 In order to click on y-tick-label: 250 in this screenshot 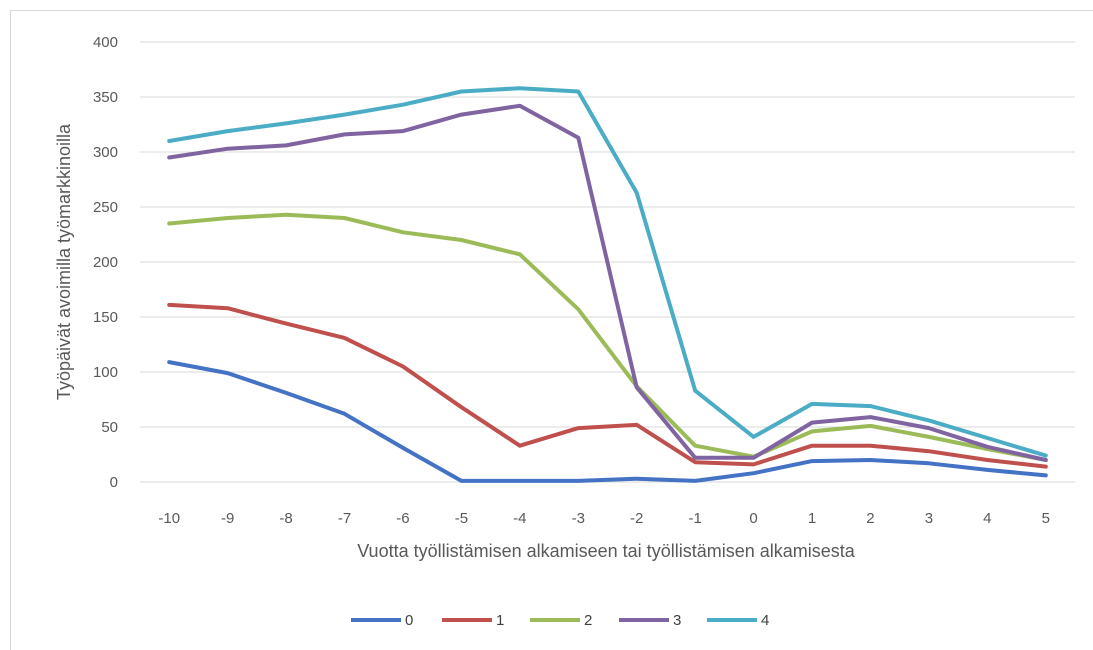, I will do `click(105, 207)`.